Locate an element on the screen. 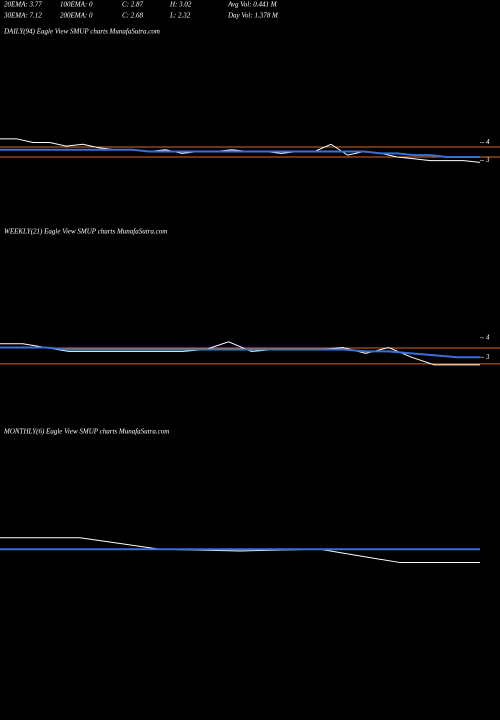  header-stat: Avg Vol: 0.441 M is located at coordinates (252, 5).